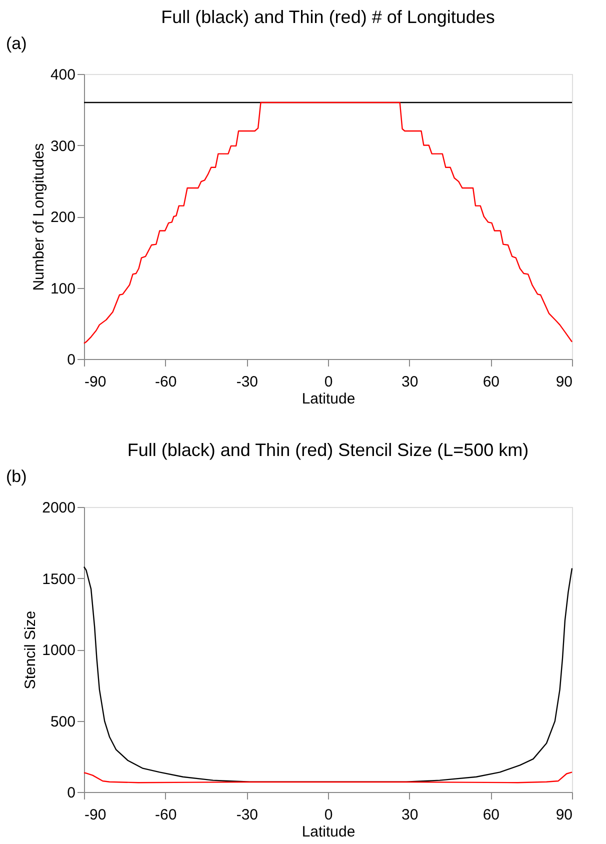  Describe the element at coordinates (63, 721) in the screenshot. I see `y-tick-label: 500` at that location.